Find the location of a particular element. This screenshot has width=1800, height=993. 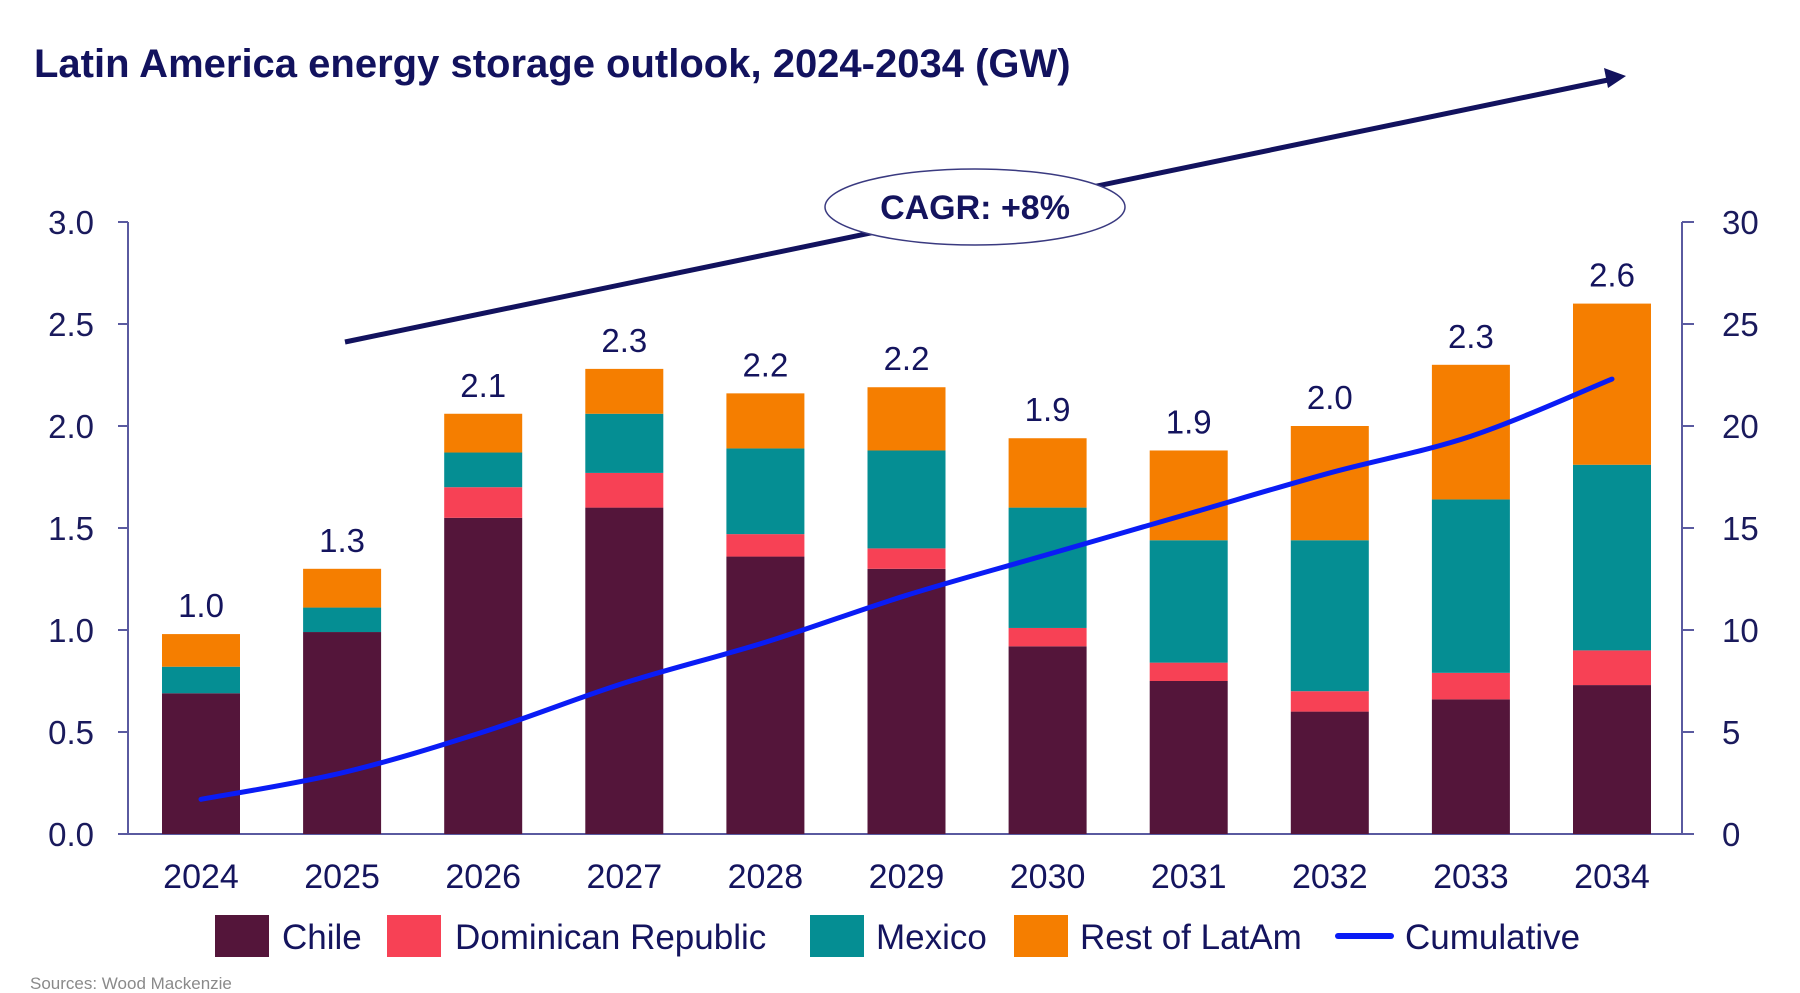

x-tick-label: 2025 is located at coordinates (342, 877).